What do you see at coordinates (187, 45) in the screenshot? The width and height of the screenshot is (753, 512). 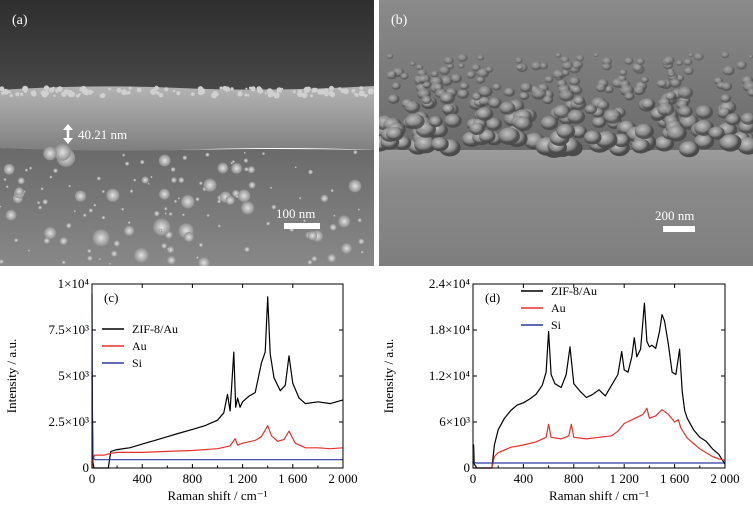 I see `background-vacuum` at bounding box center [187, 45].